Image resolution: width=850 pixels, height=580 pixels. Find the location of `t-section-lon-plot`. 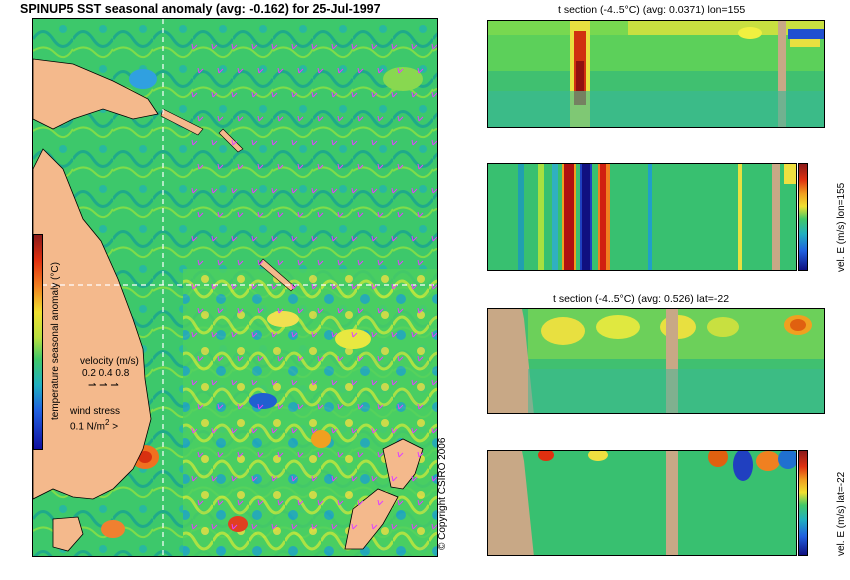

t-section-lon-plot is located at coordinates (656, 74).